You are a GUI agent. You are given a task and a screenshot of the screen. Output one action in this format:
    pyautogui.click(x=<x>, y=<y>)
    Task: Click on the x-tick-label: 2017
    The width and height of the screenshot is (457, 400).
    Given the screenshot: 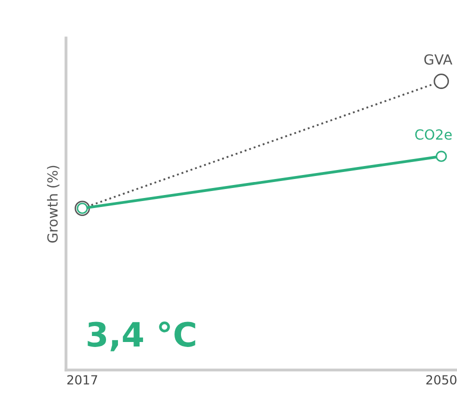 What is the action you would take?
    pyautogui.click(x=82, y=380)
    